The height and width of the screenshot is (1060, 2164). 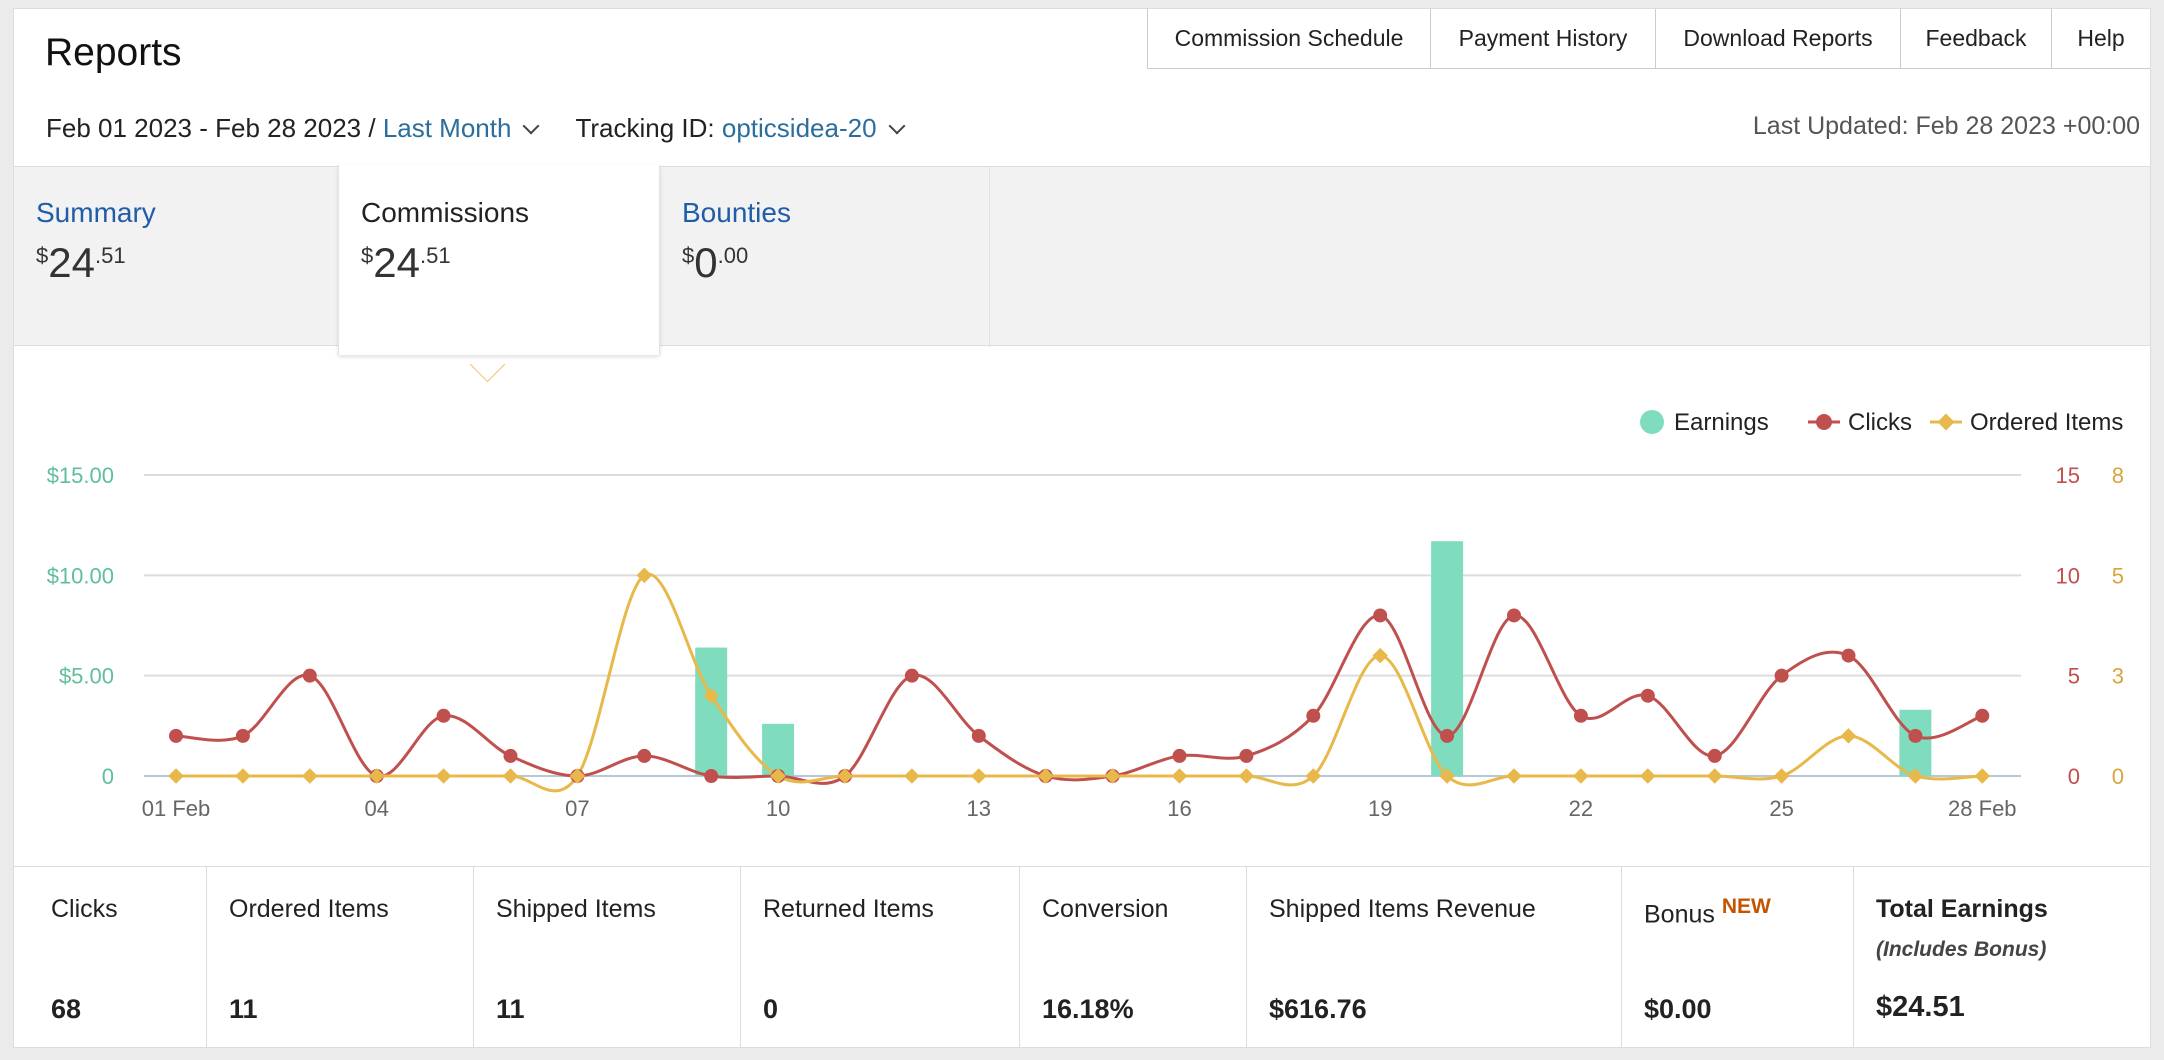 I want to click on stat-value: $0.00, so click(x=1678, y=1009).